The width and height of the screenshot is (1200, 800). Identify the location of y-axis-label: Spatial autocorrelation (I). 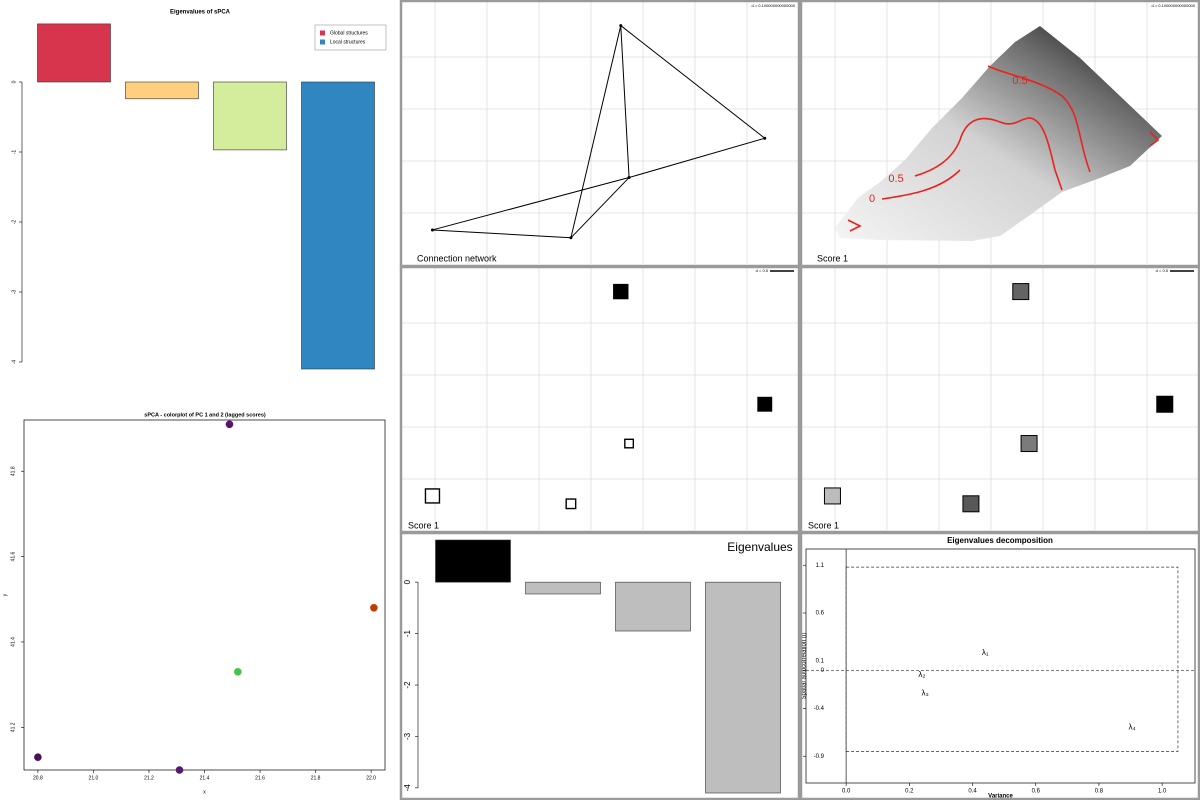
(805, 665).